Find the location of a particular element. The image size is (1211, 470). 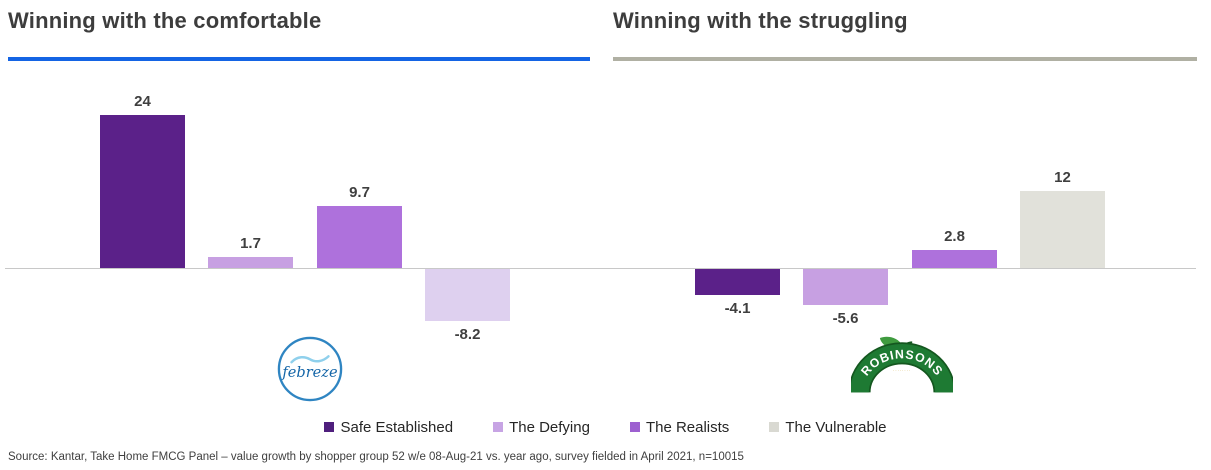

legend-label: The Vulnerable is located at coordinates (836, 427).